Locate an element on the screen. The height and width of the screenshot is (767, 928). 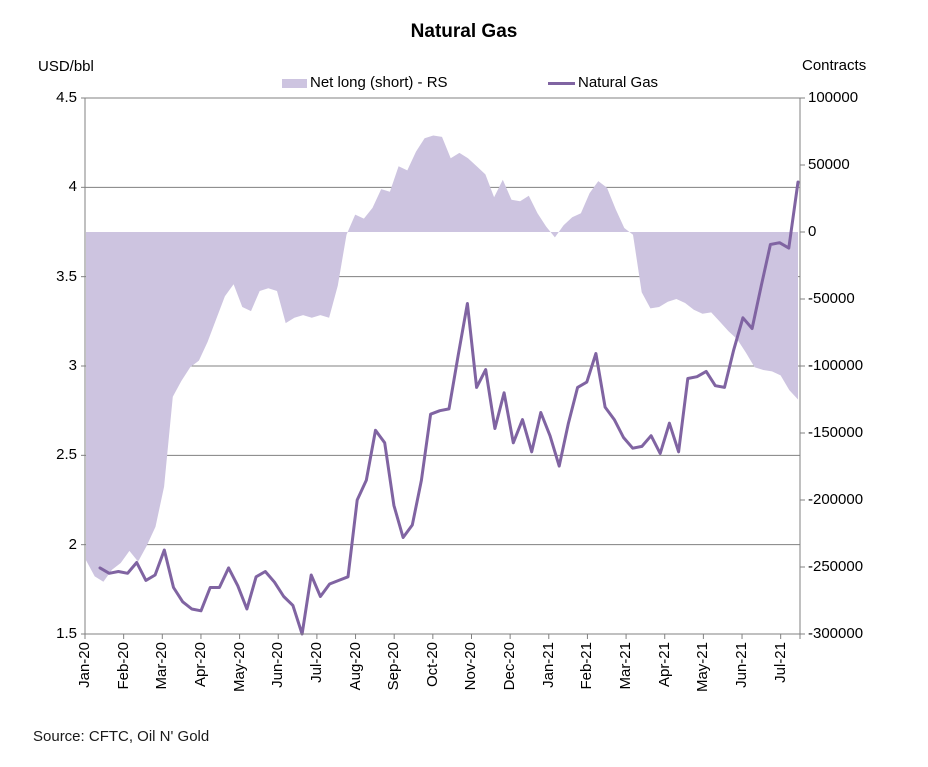
x-axis-month-label: Sep-20 is located at coordinates (394, 666).